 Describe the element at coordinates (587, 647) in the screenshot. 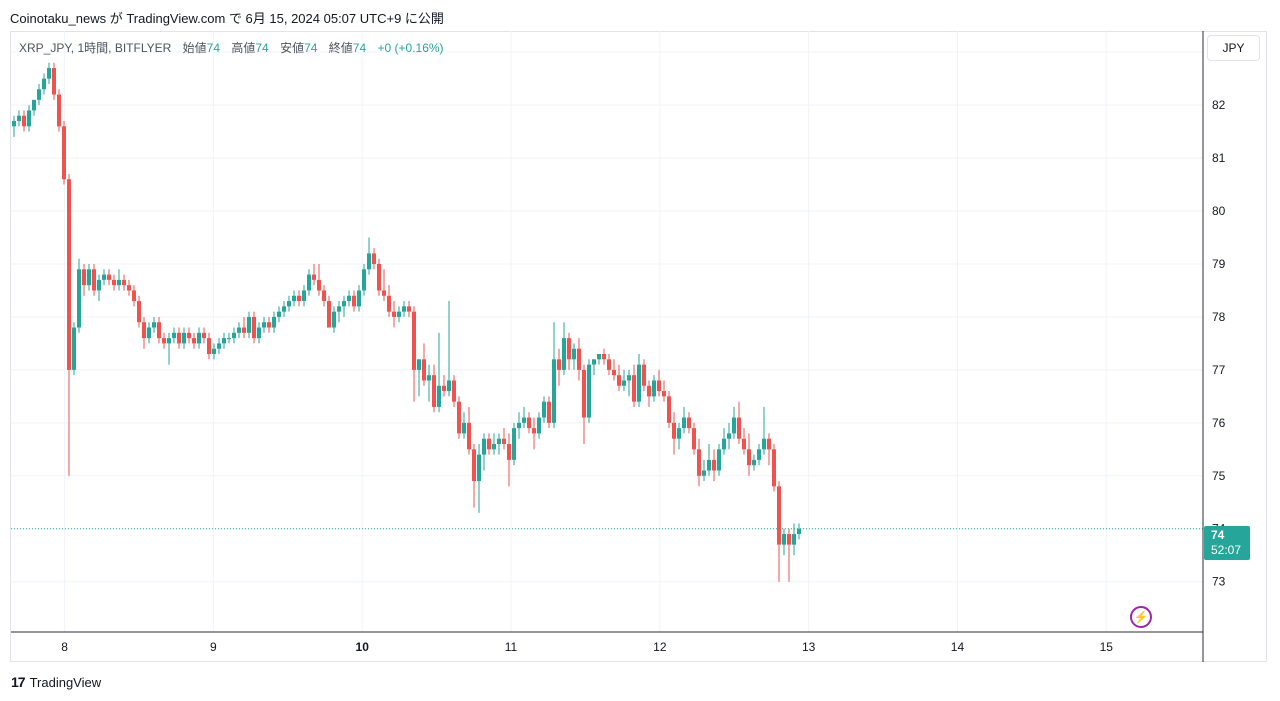

I see `time-axis: 8 9 10 11 12 13 14 15` at that location.